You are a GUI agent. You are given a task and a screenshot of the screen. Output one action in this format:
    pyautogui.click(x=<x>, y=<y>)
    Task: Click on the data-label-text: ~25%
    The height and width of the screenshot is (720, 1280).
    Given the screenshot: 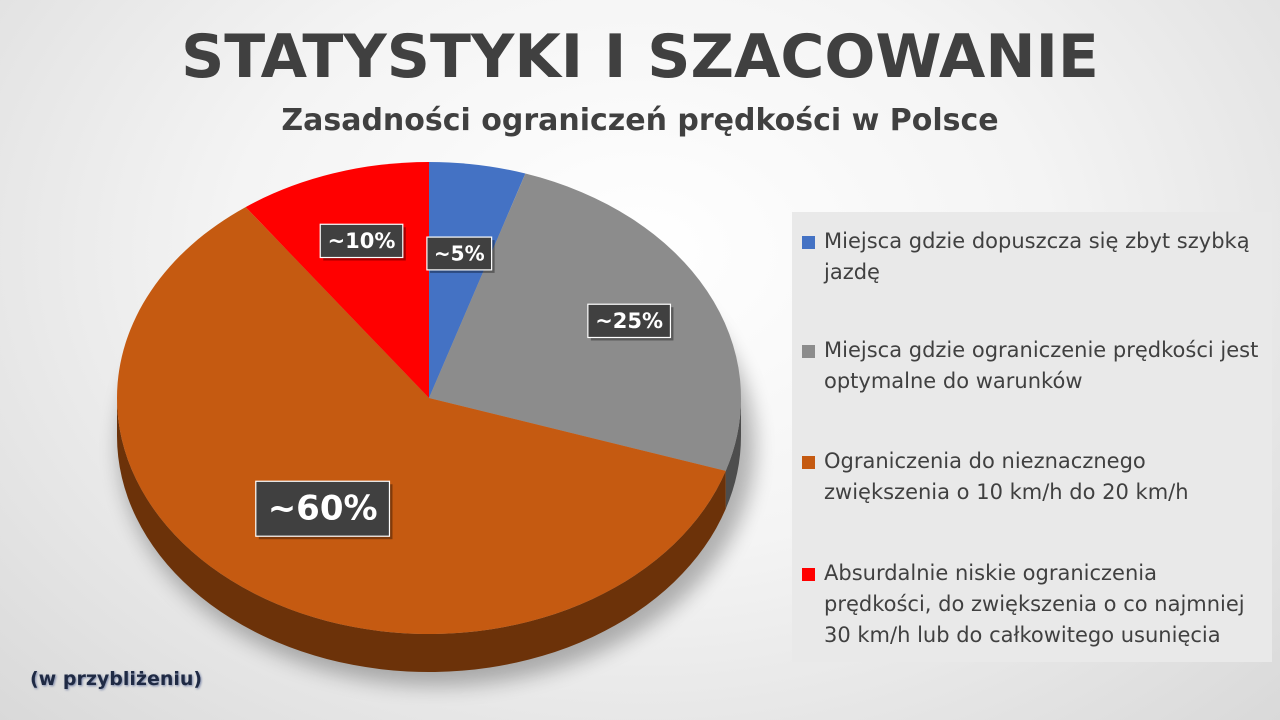 What is the action you would take?
    pyautogui.click(x=629, y=321)
    